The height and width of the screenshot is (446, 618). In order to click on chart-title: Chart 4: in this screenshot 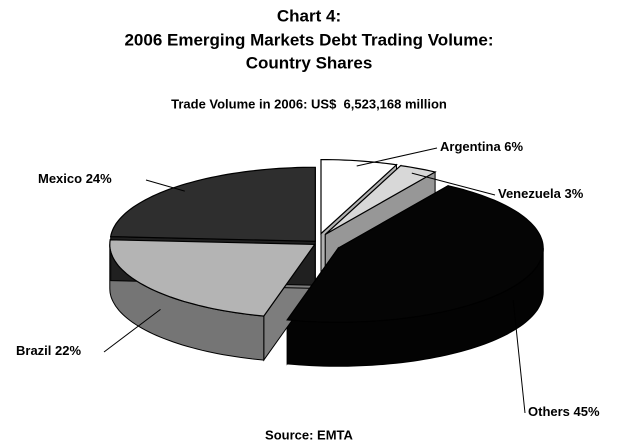, I will do `click(309, 15)`.